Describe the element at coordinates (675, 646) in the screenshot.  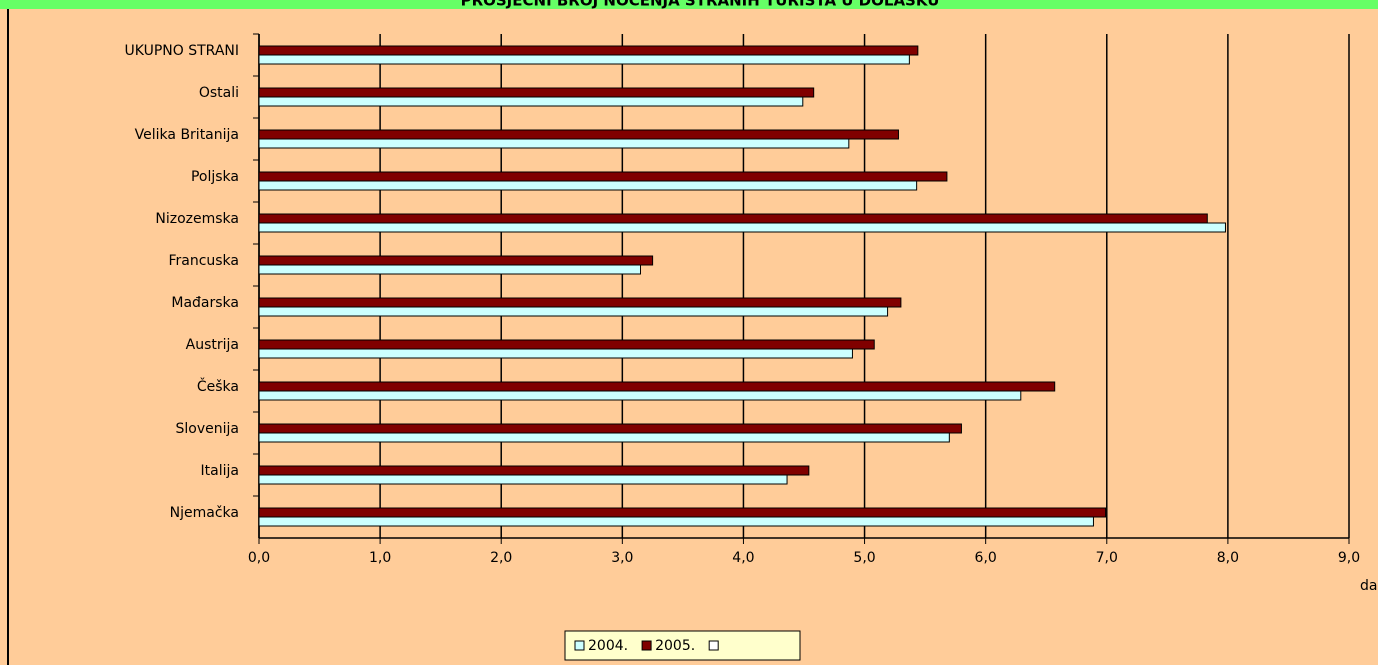
I see `legend-label: 2005.` at that location.